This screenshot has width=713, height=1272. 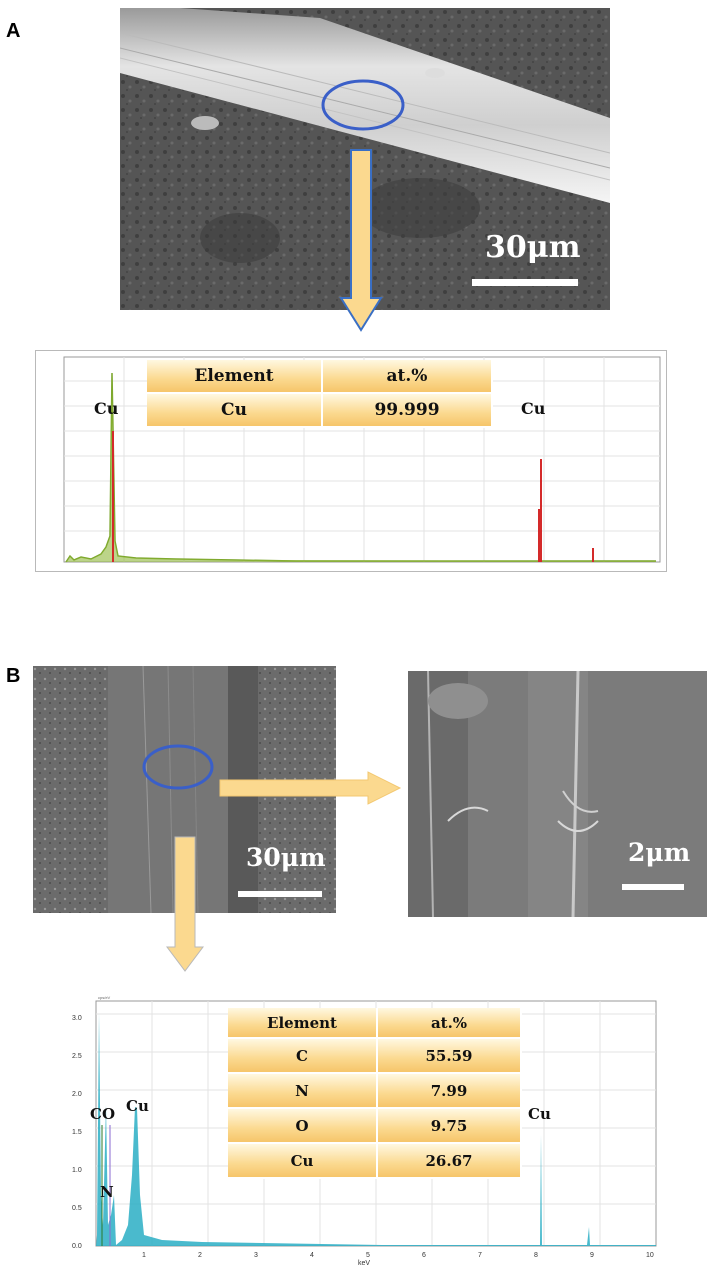 I want to click on table-a-header-row: Element at.%, so click(x=320, y=377).